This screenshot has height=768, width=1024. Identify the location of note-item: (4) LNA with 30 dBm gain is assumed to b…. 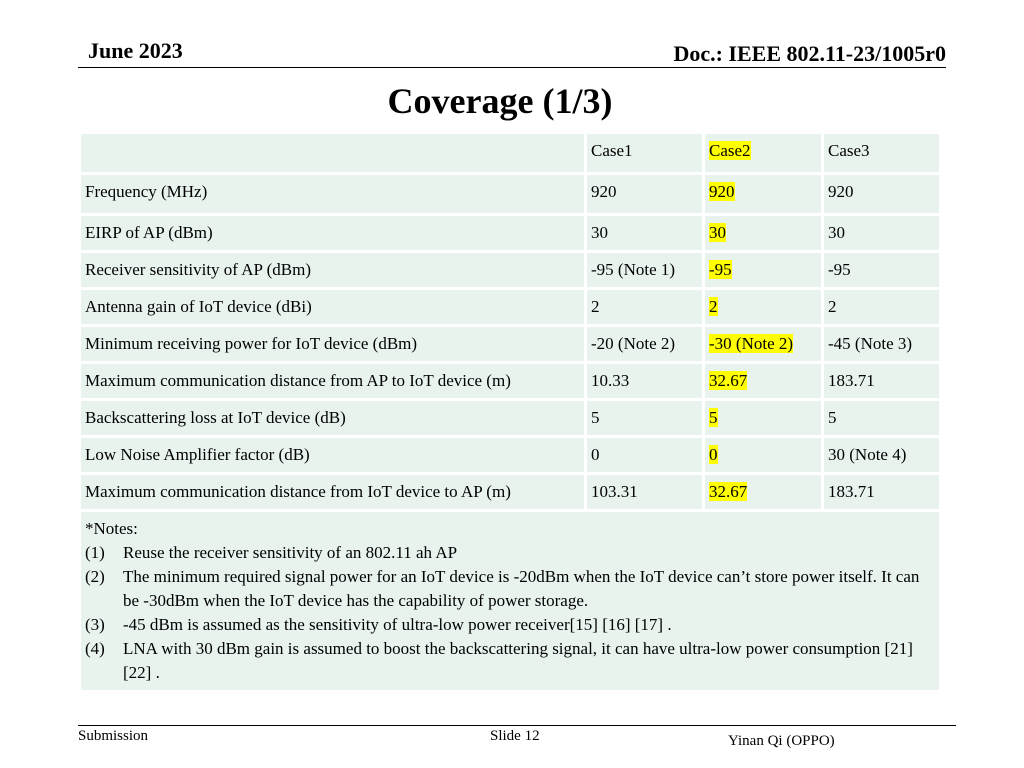
(510, 661).